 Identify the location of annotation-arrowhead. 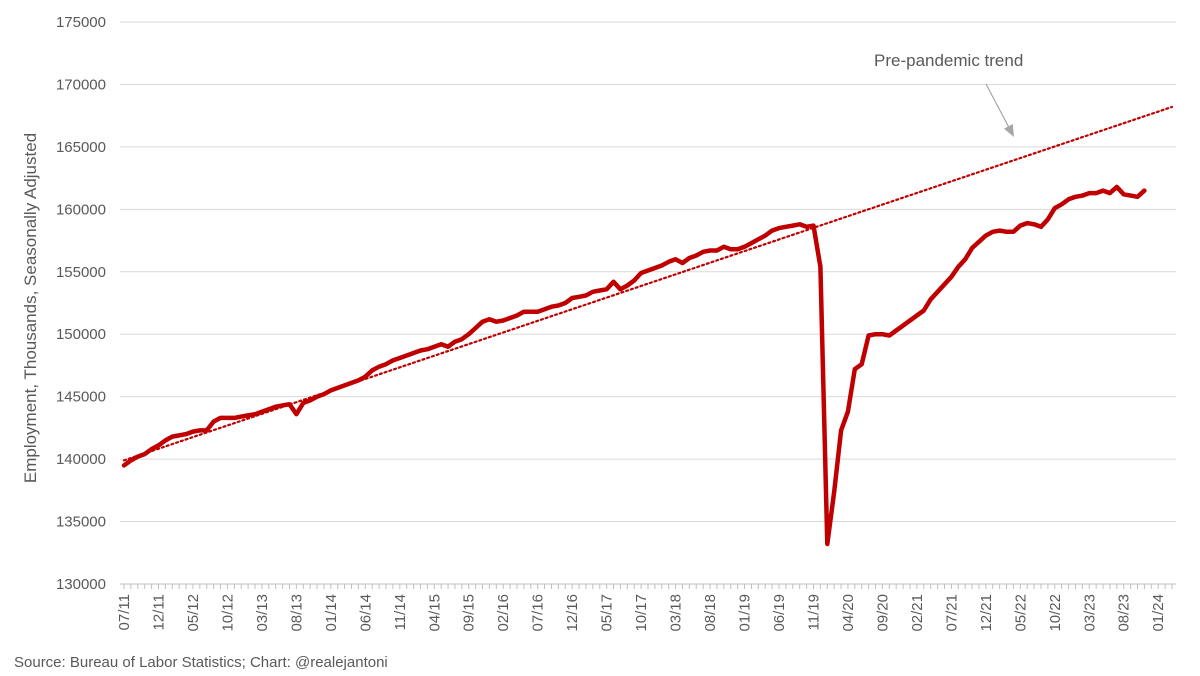
(1008, 130).